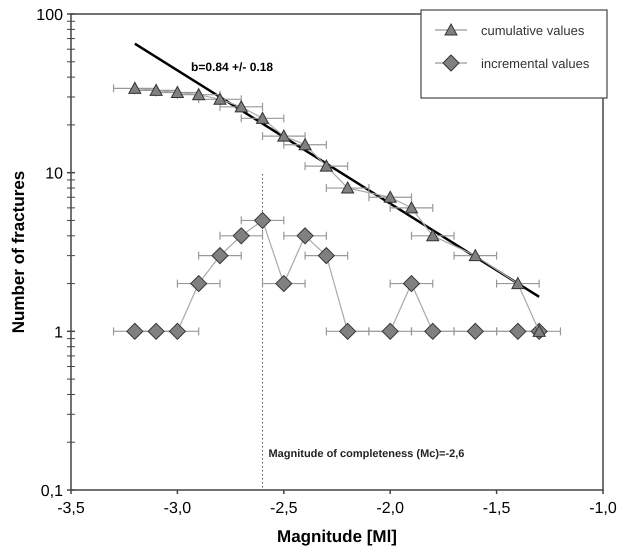 The width and height of the screenshot is (628, 549). What do you see at coordinates (535, 63) in the screenshot?
I see `legend-label: incremental values` at bounding box center [535, 63].